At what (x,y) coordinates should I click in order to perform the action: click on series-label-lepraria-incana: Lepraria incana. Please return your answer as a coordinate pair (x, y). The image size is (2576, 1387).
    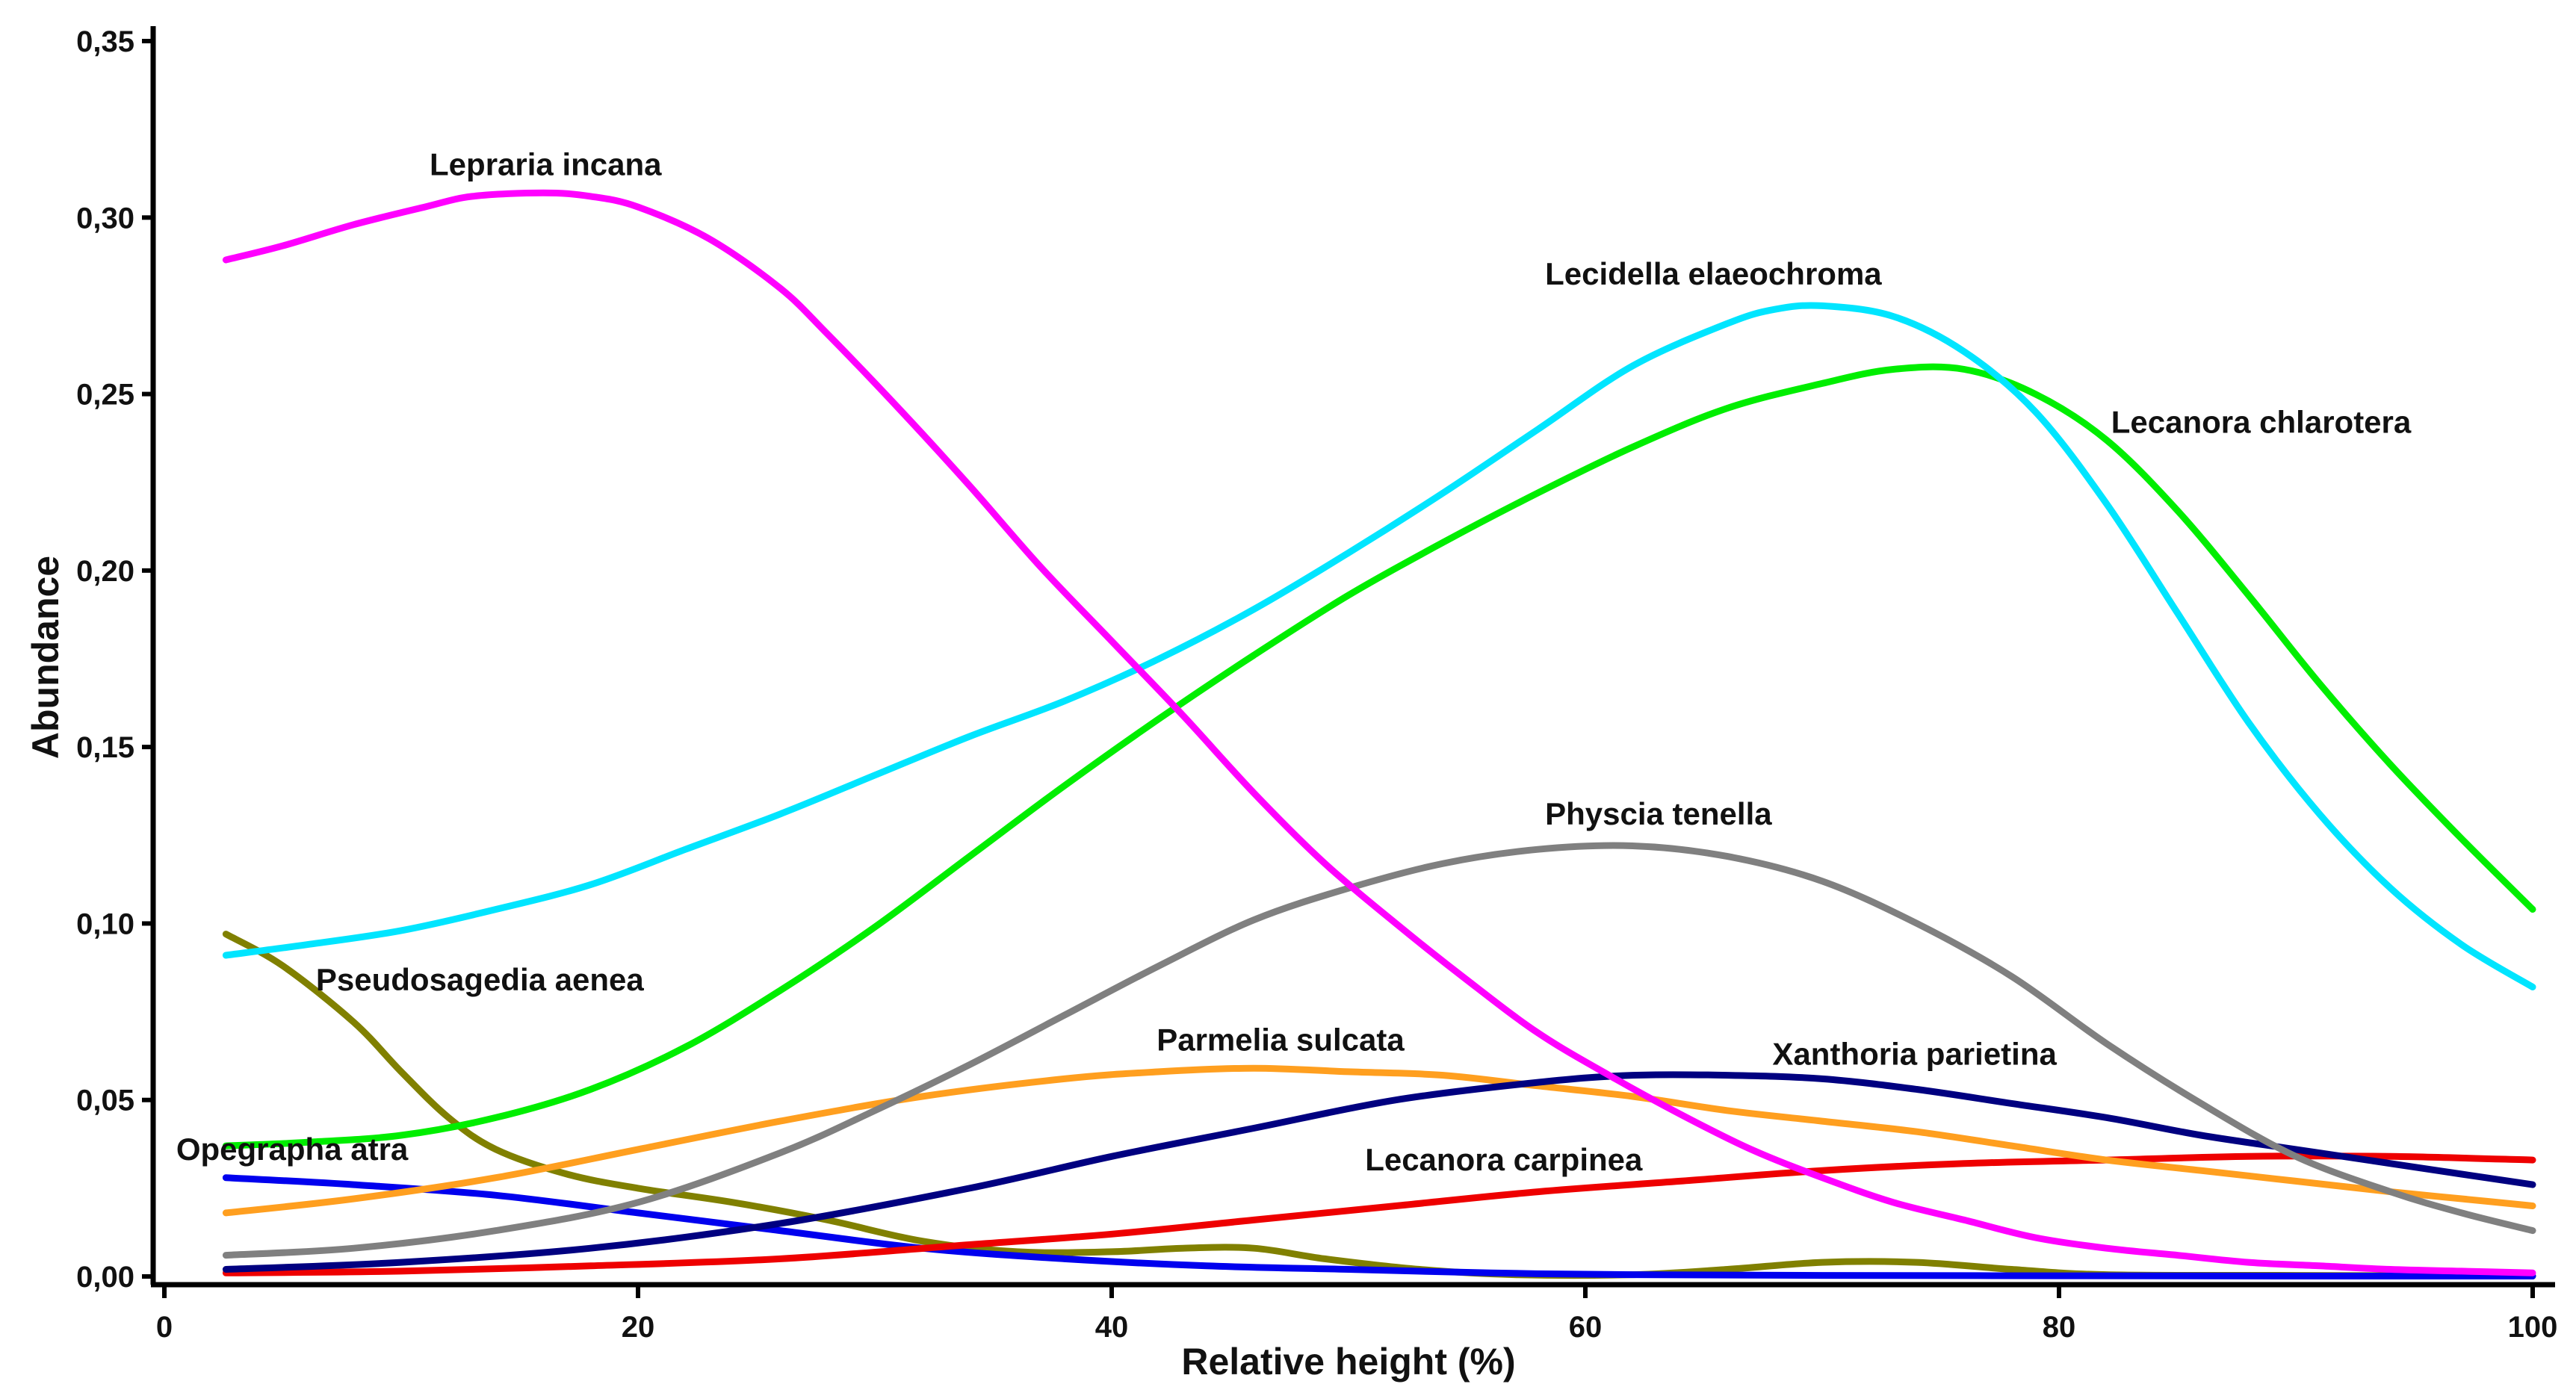
    Looking at the image, I should click on (546, 164).